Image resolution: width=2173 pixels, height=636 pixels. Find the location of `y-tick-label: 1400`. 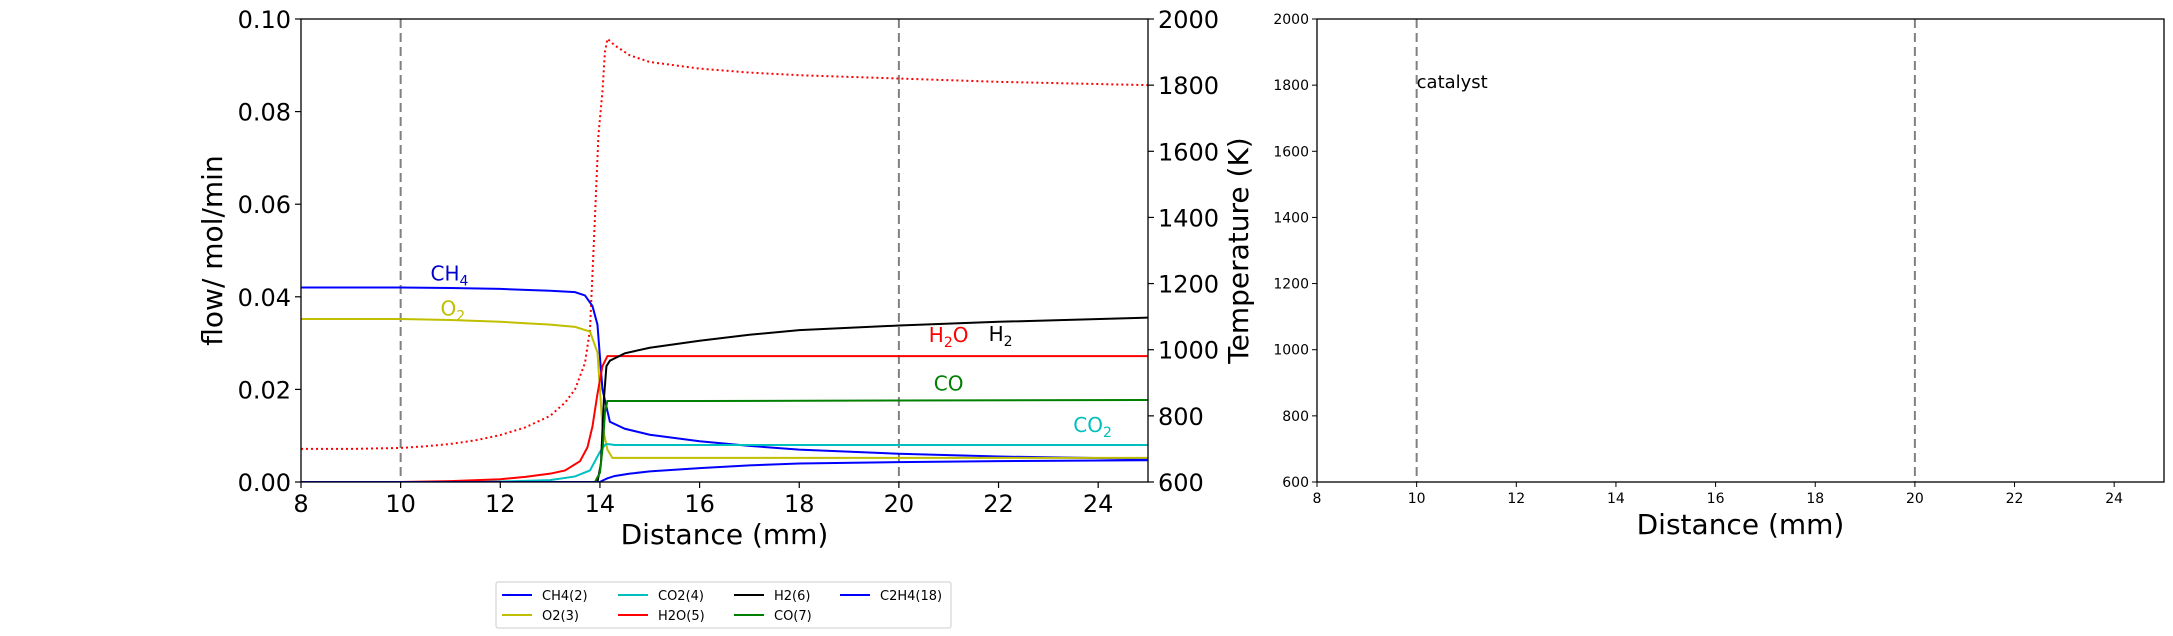

y-tick-label: 1400 is located at coordinates (1291, 218).